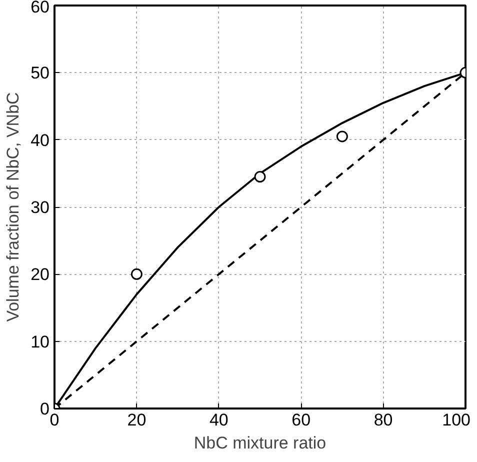 This screenshot has height=462, width=477. What do you see at coordinates (136, 420) in the screenshot?
I see `x-tick-label: 20` at bounding box center [136, 420].